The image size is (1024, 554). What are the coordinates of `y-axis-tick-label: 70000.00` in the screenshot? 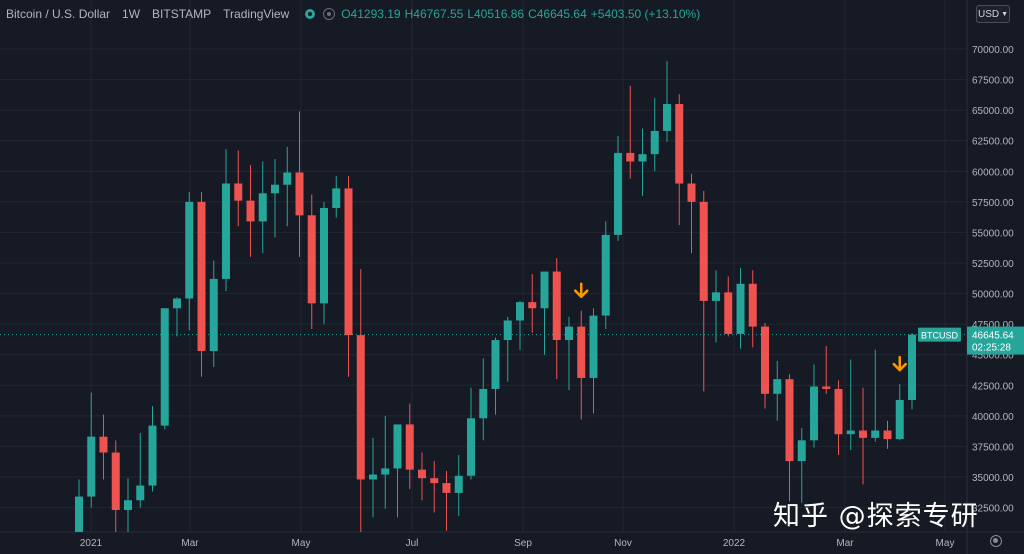 It's located at (993, 50).